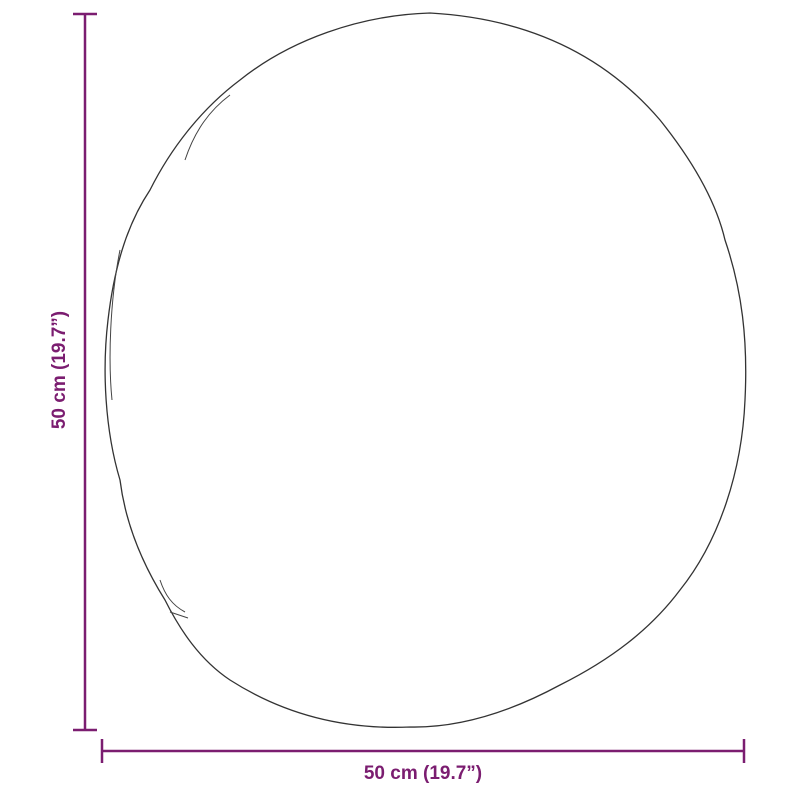 This screenshot has width=800, height=800. I want to click on width-label: 50 cm (19.7”), so click(423, 773).